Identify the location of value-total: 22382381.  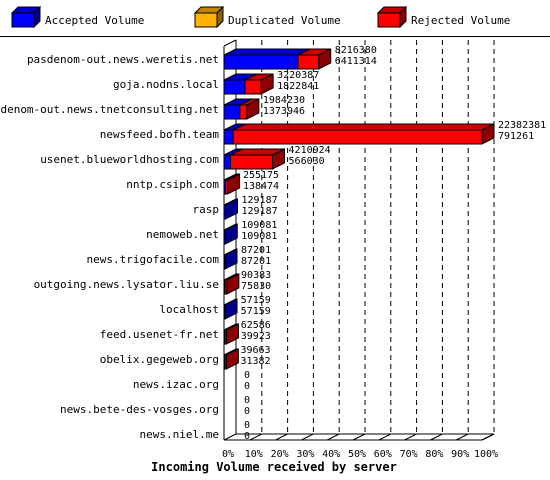
(522, 125).